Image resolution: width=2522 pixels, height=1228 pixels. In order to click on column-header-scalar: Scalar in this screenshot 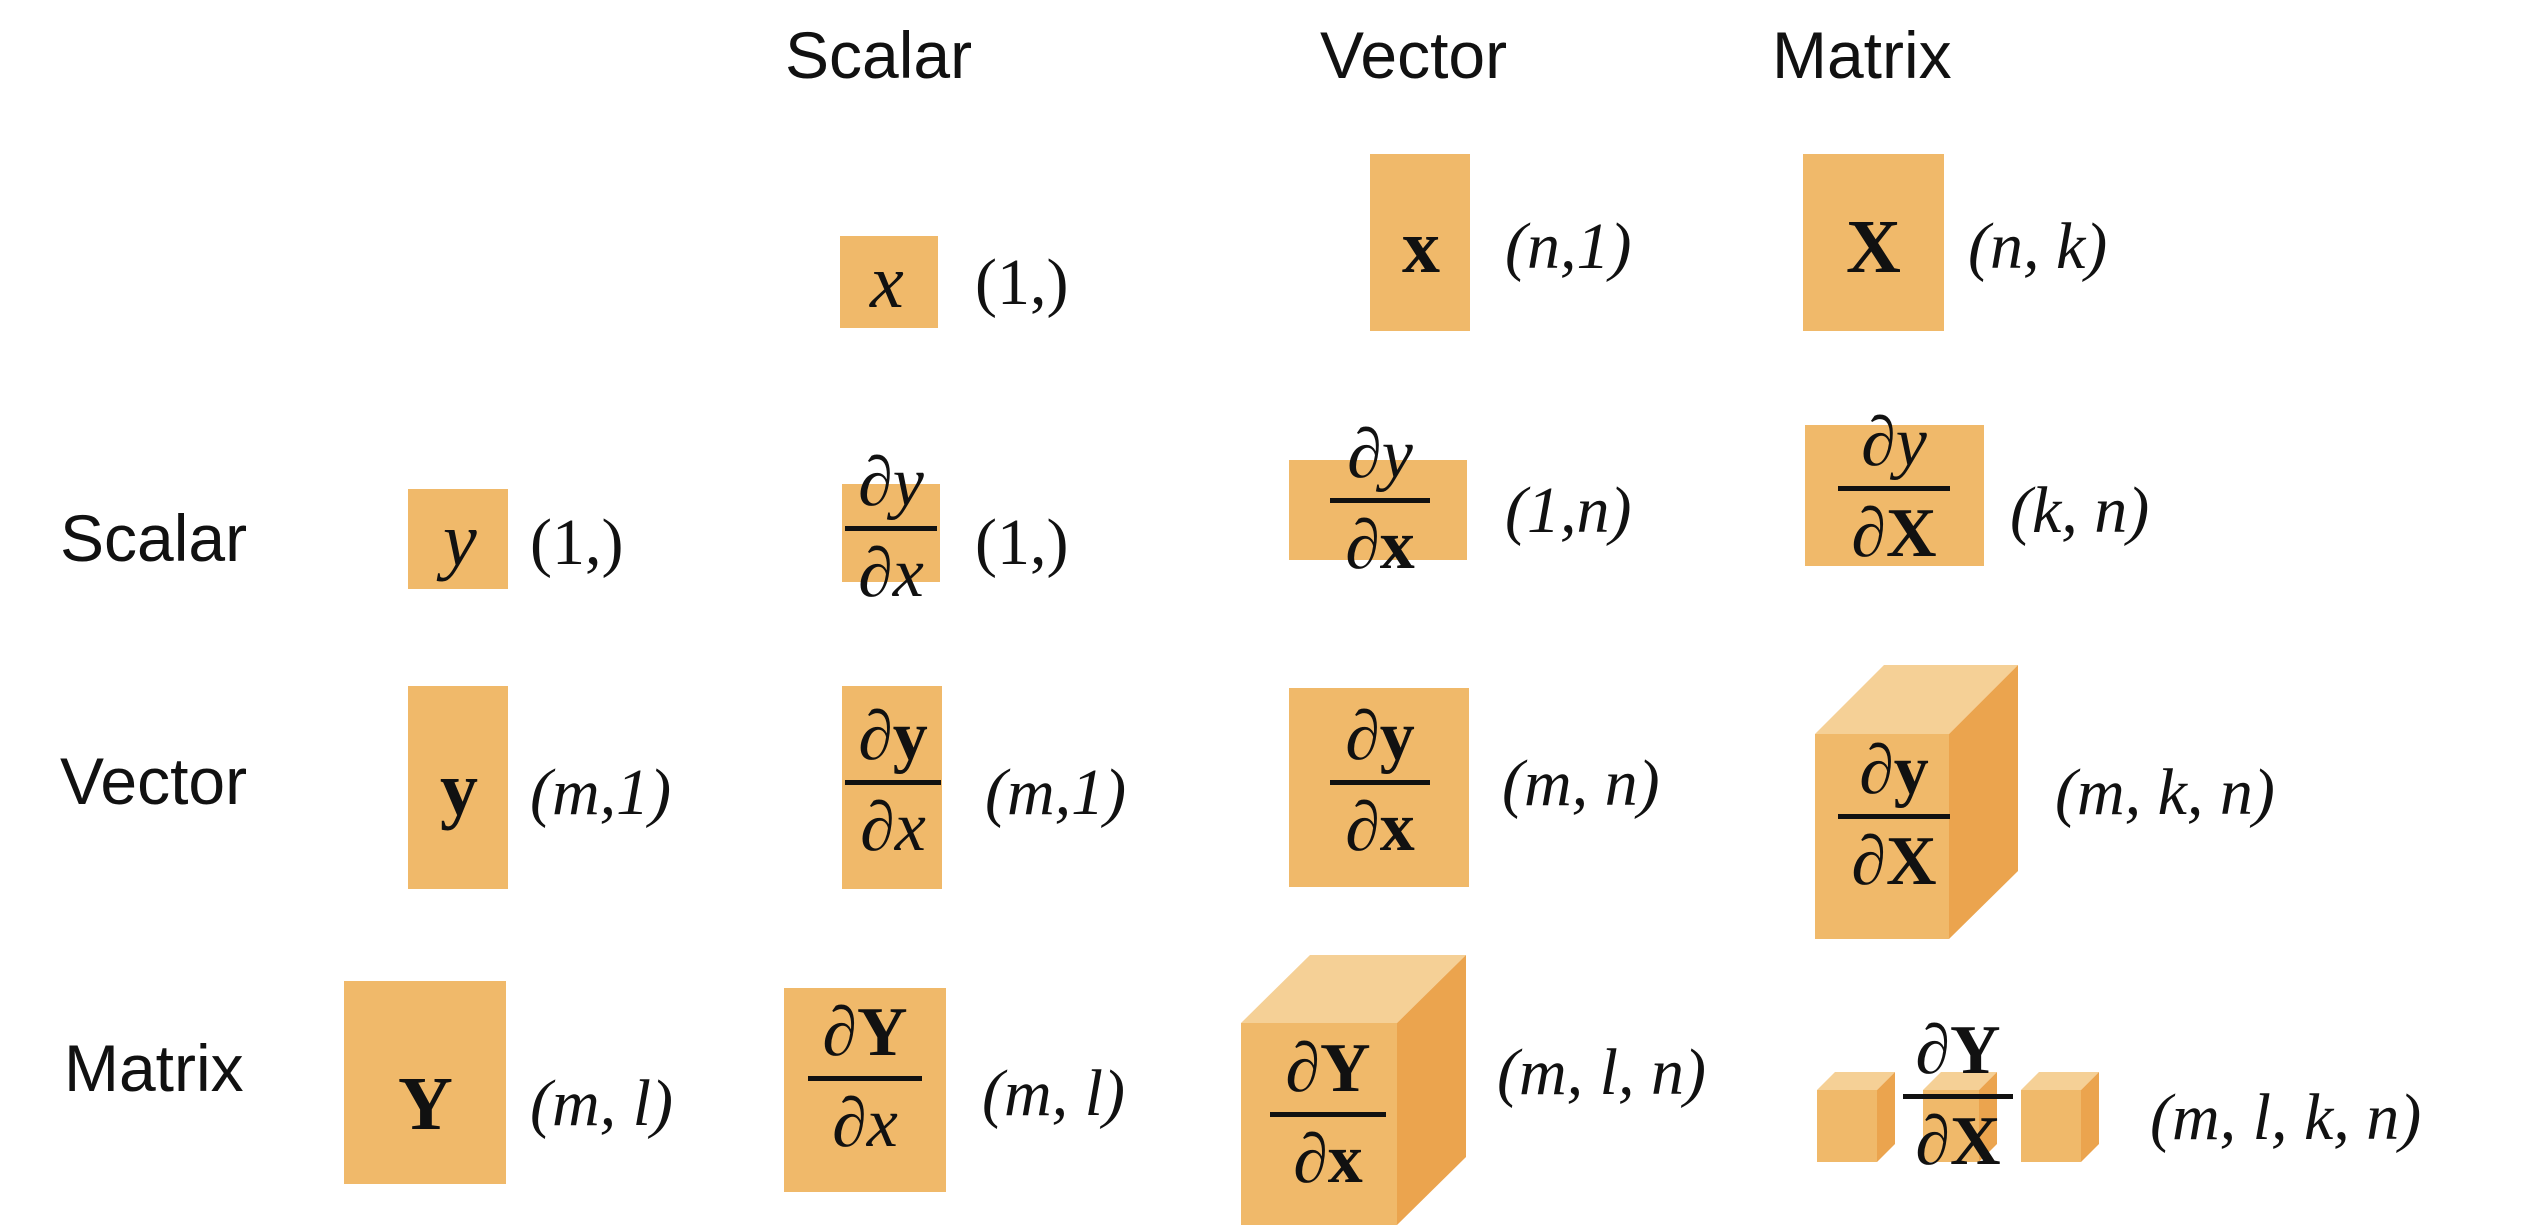, I will do `click(879, 55)`.